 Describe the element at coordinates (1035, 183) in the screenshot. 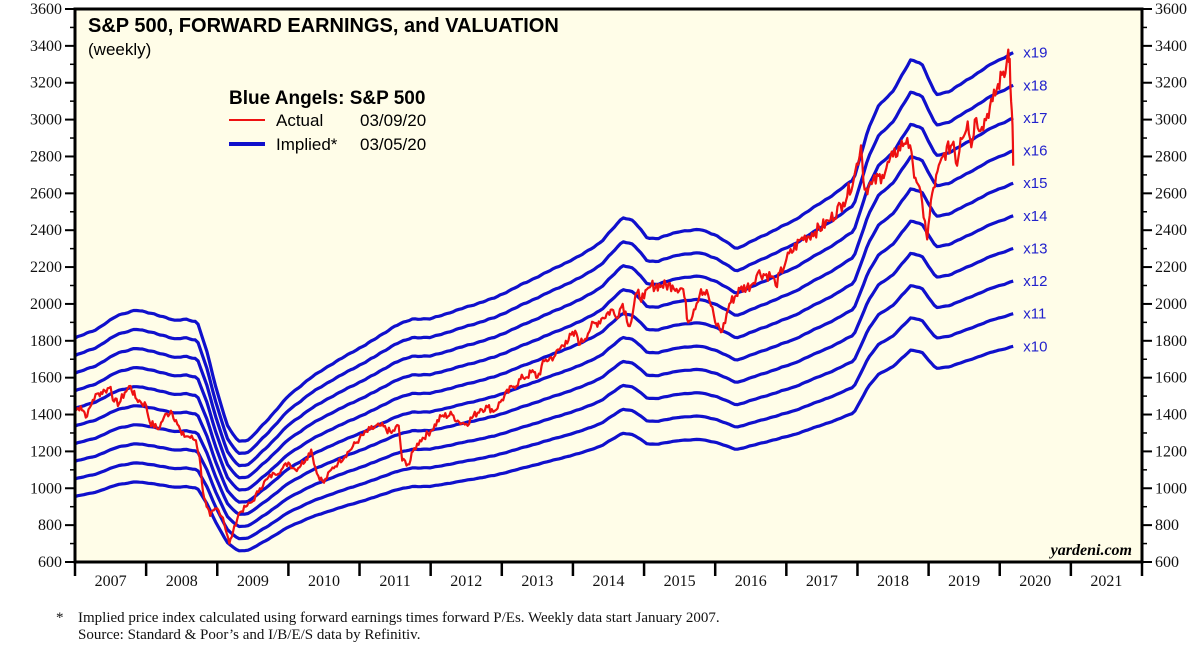

I see `multiple-label-x15: x15` at that location.